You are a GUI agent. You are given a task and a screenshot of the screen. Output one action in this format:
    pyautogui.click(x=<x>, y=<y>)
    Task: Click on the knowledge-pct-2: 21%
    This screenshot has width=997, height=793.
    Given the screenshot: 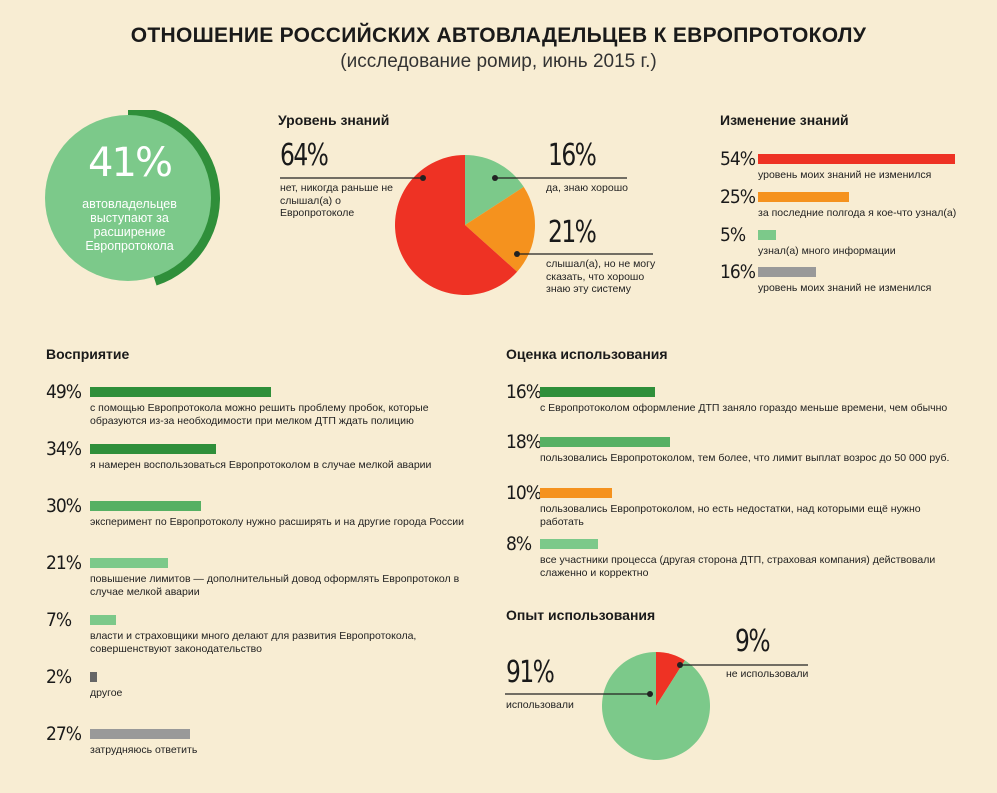 What is the action you would take?
    pyautogui.click(x=572, y=232)
    